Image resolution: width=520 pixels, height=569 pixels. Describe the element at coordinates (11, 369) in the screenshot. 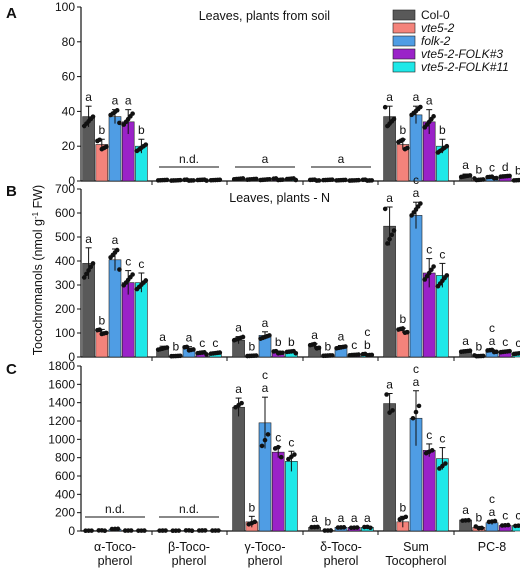

I see `panel-label-c: C` at that location.